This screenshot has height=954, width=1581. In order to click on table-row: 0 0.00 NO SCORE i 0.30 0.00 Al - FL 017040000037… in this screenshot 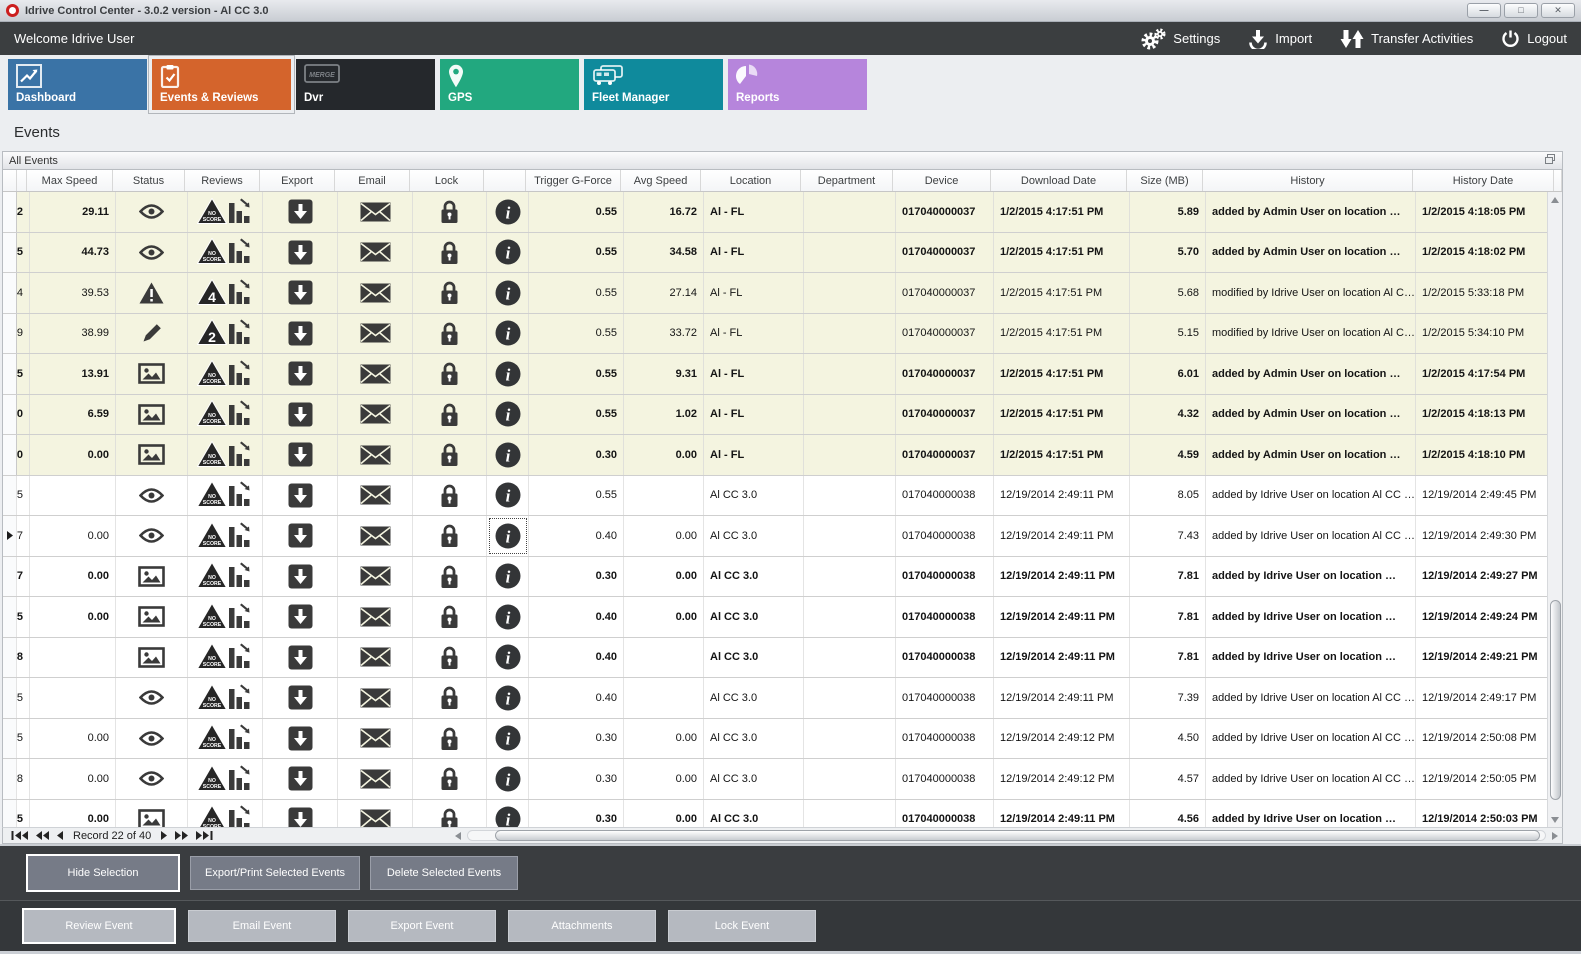, I will do `click(776, 455)`.